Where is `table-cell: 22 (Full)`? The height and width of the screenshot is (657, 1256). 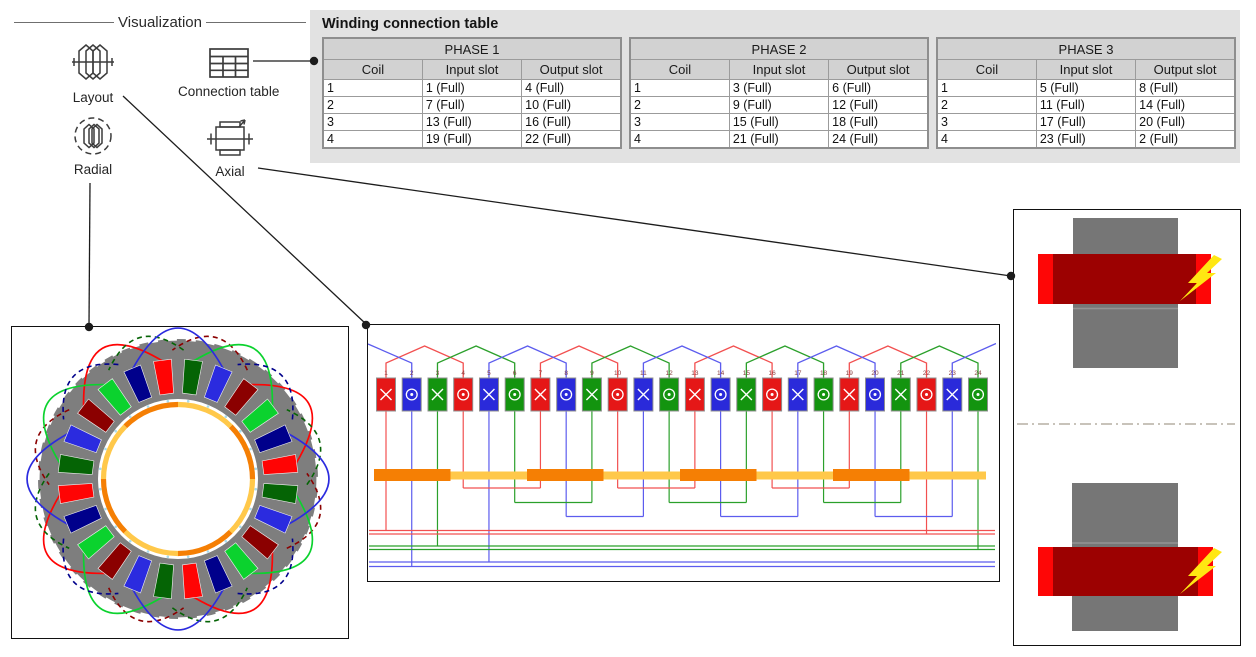 table-cell: 22 (Full) is located at coordinates (571, 139).